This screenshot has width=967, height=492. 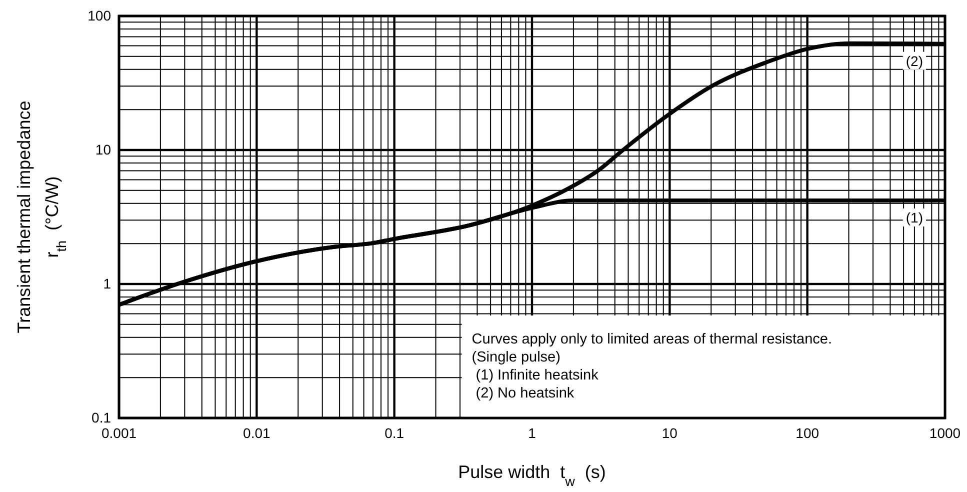 I want to click on x-tick-label: 100, so click(x=808, y=432).